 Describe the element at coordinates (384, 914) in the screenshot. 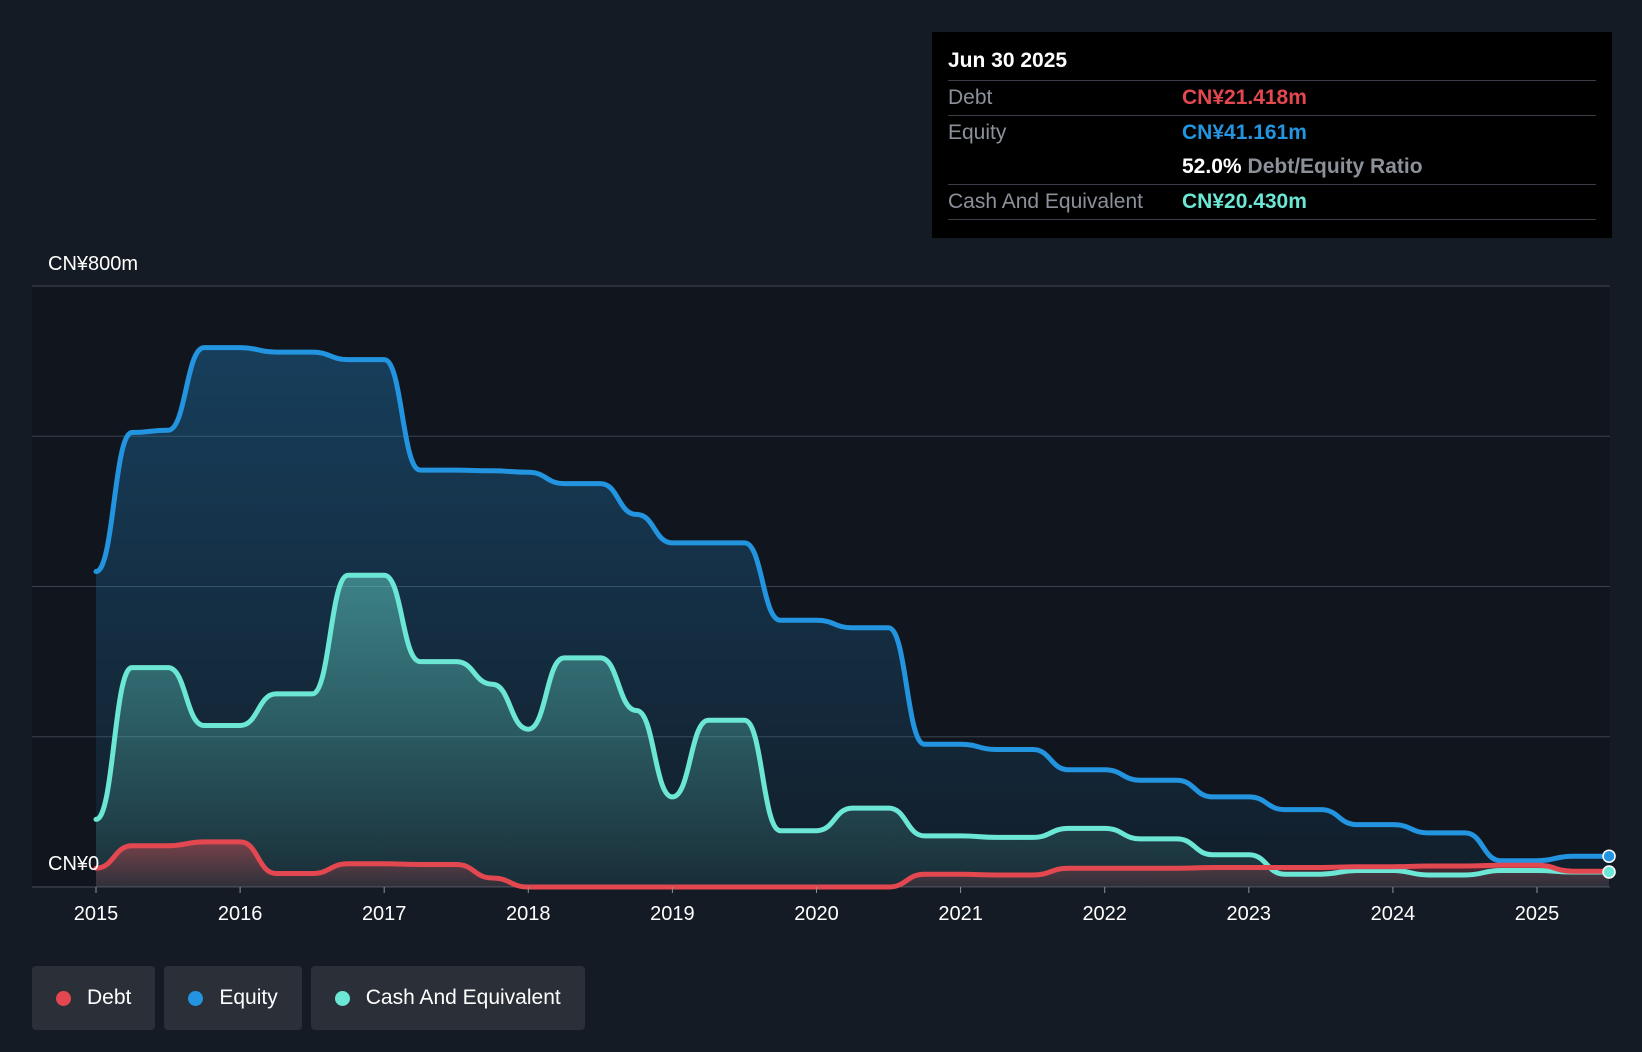

I see `x-tick-label: 2017` at that location.